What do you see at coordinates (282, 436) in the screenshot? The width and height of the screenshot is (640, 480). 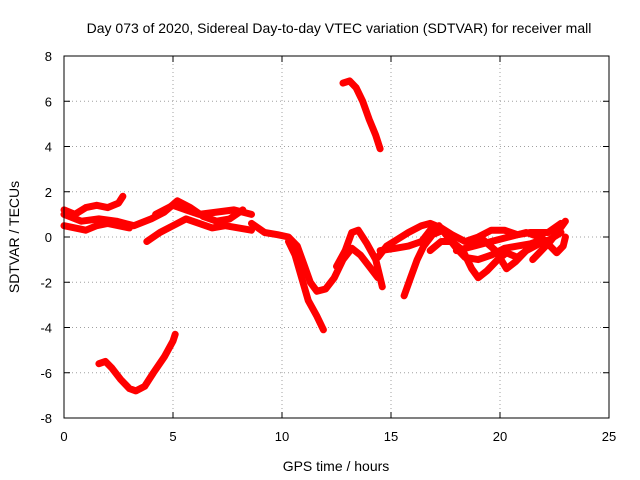 I see `x-tick-label: 10` at bounding box center [282, 436].